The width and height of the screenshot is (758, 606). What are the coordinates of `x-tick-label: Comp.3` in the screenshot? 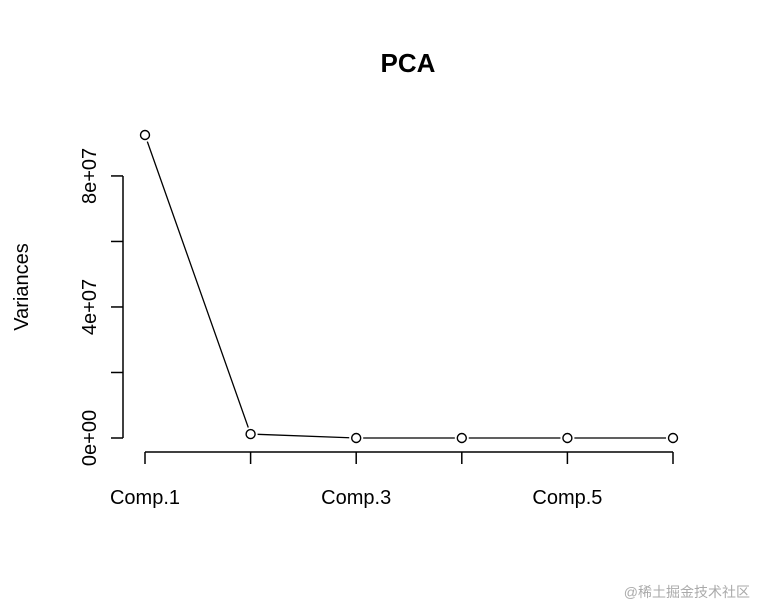 It's located at (356, 498).